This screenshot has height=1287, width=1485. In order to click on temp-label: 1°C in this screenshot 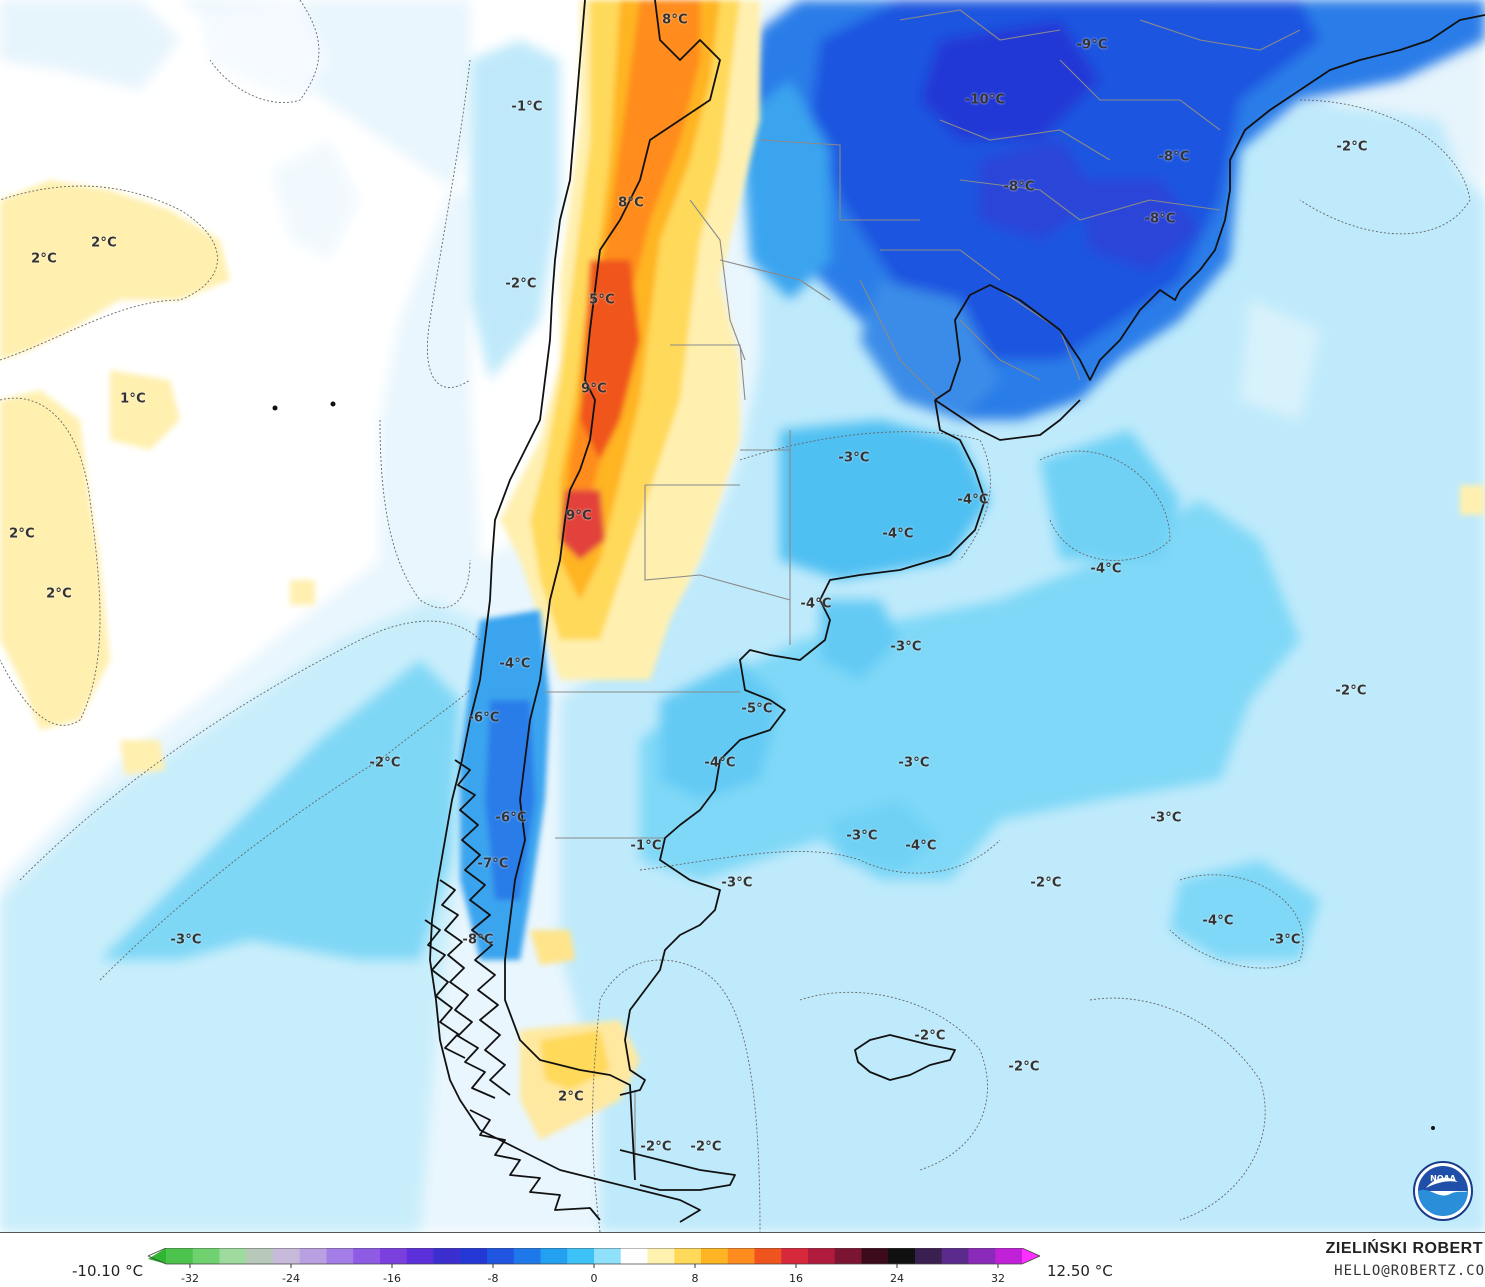, I will do `click(133, 399)`.